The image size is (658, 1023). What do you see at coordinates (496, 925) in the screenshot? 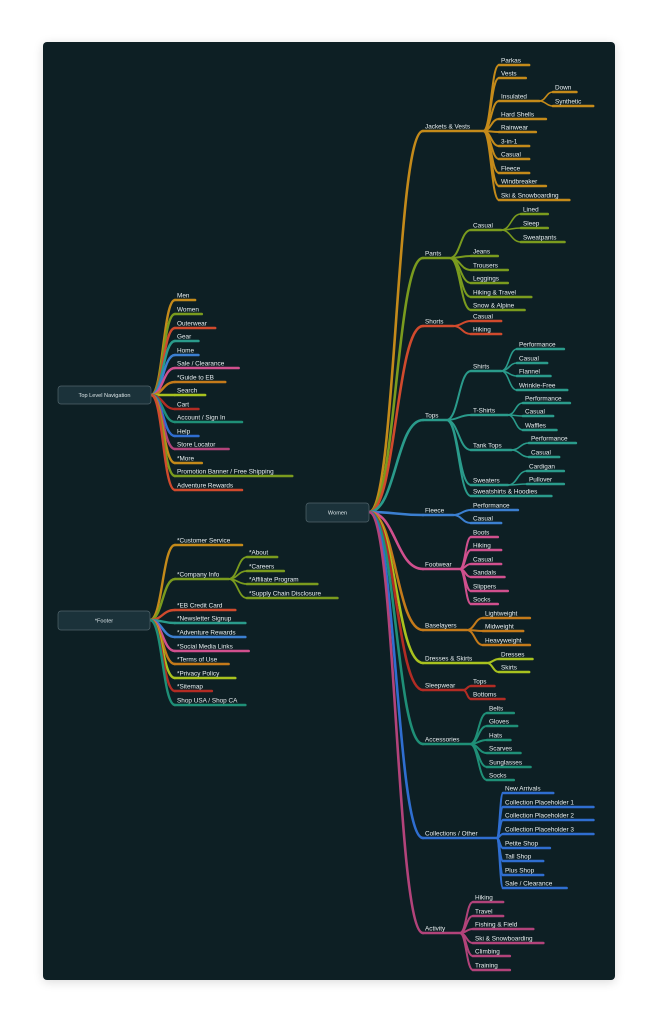
I see `subcategory-activity-fishing-field: Fishing & Field` at bounding box center [496, 925].